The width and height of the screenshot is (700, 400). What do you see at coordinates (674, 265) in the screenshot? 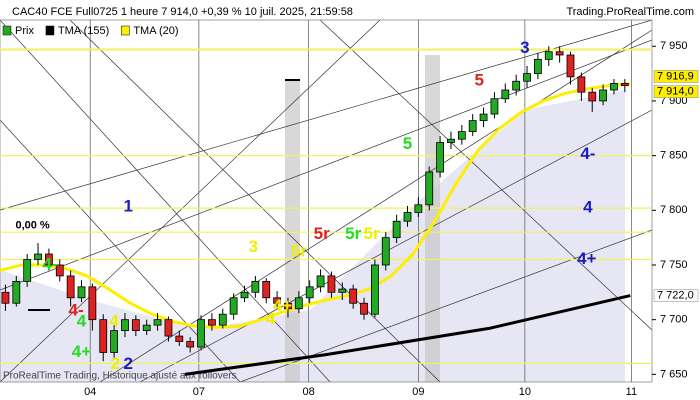
I see `y-tick-label: 7 750` at bounding box center [674, 265].